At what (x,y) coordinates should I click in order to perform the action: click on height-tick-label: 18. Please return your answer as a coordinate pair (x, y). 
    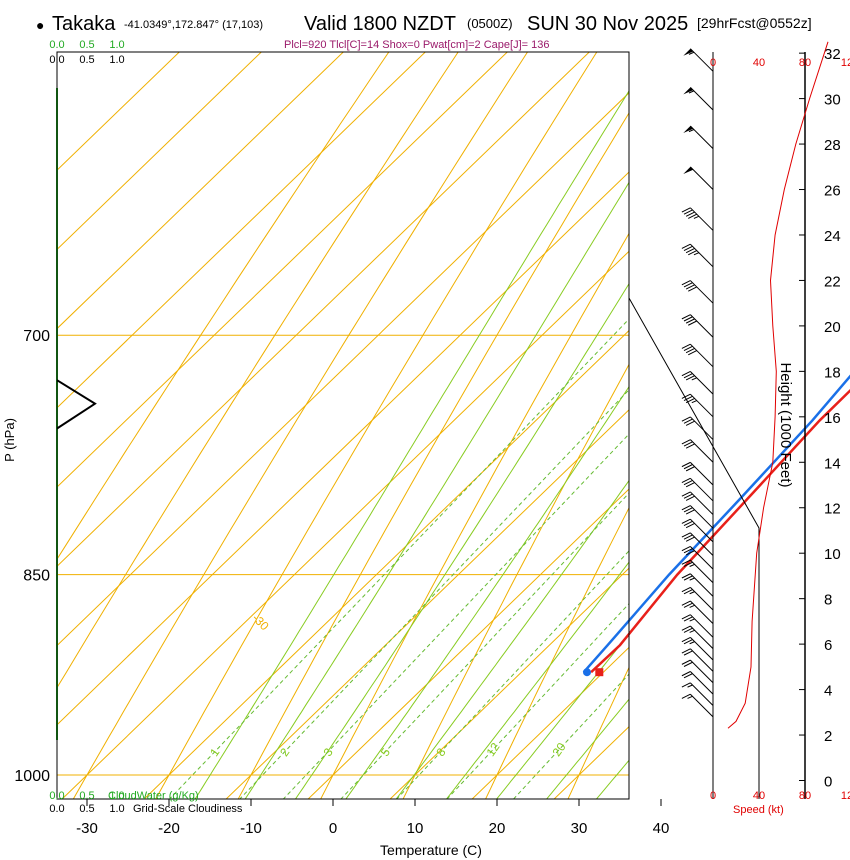
    Looking at the image, I should click on (832, 372).